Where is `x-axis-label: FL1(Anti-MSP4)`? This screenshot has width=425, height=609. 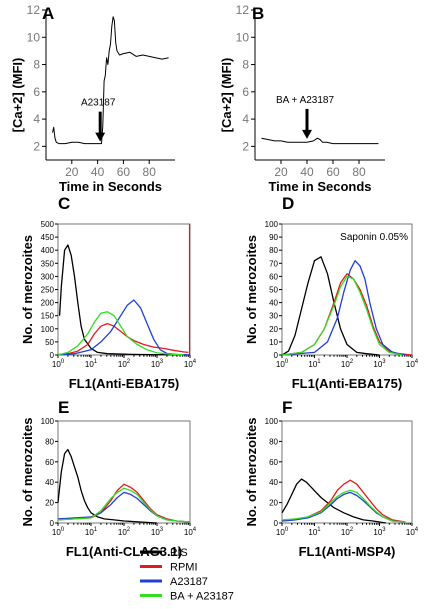 x-axis-label: FL1(Anti-MSP4) is located at coordinates (347, 551).